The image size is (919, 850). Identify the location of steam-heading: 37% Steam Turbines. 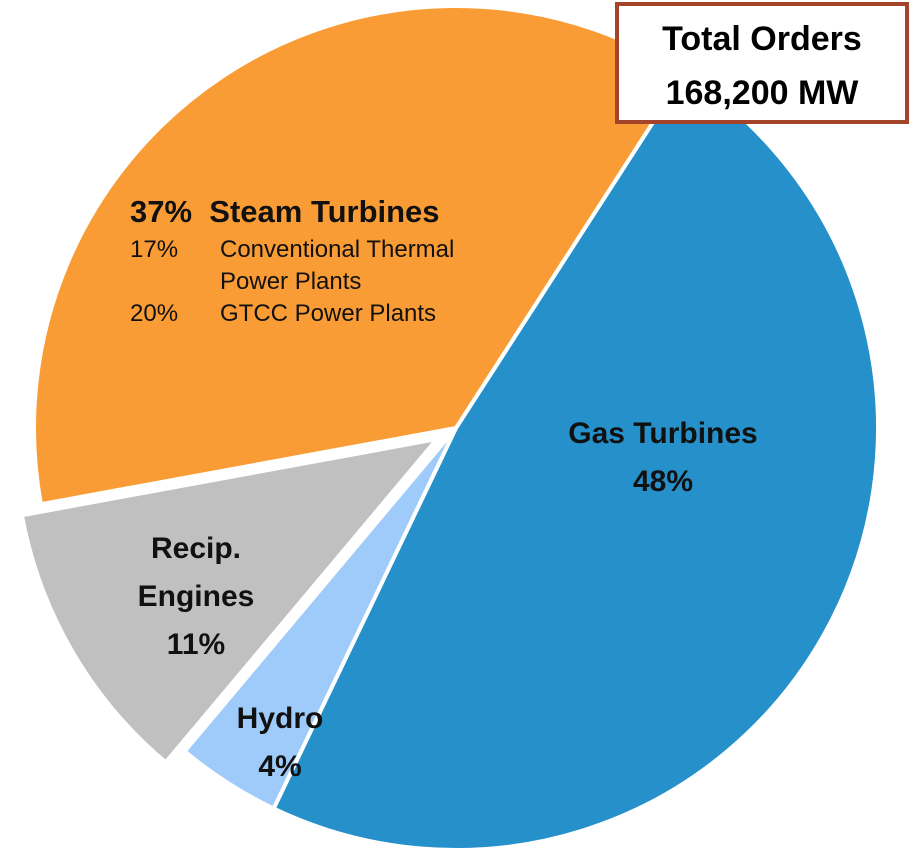
(335, 212).